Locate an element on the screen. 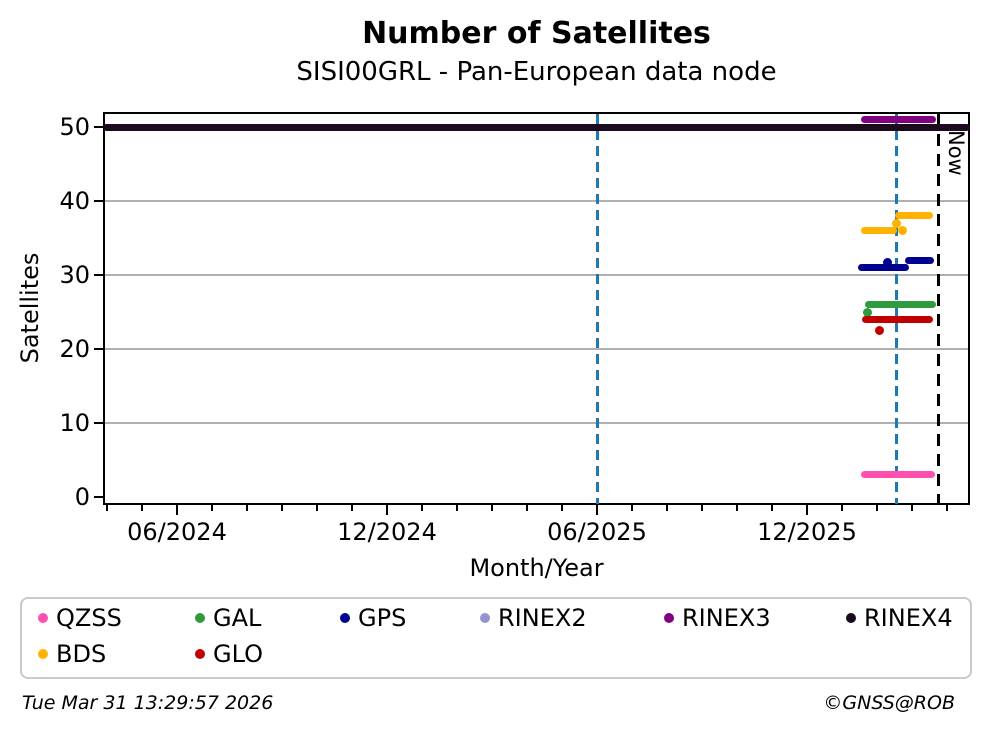  legend is located at coordinates (496, 638).